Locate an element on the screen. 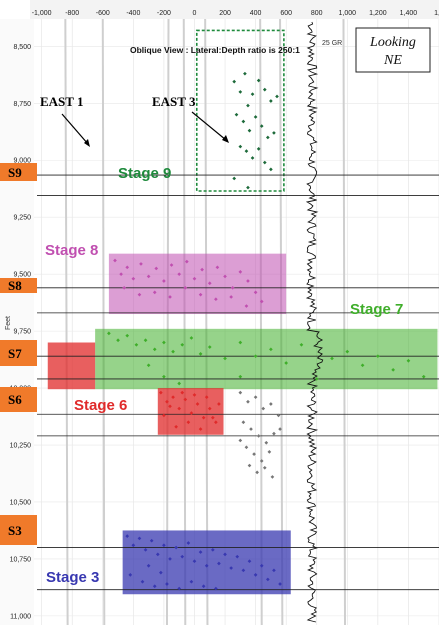  well-label-east1: EAST 1 is located at coordinates (61, 101).